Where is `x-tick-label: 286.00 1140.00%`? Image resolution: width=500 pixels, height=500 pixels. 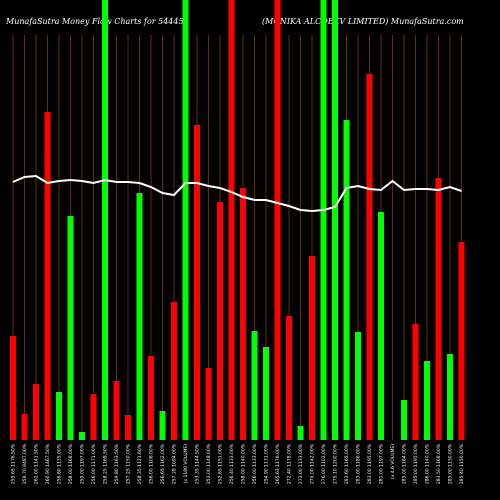 x-tick-label: 286.00 1140.00% is located at coordinates (428, 463).